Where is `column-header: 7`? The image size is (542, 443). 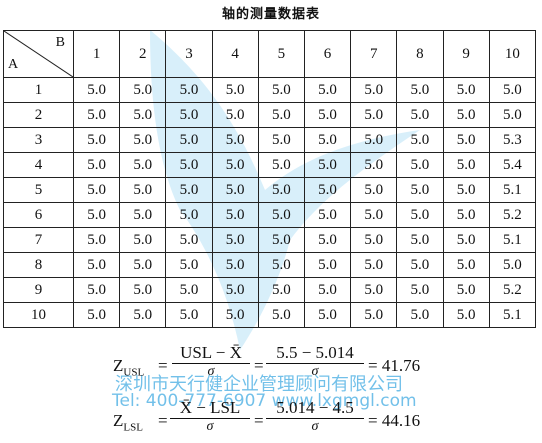 column-header: 7 is located at coordinates (374, 54).